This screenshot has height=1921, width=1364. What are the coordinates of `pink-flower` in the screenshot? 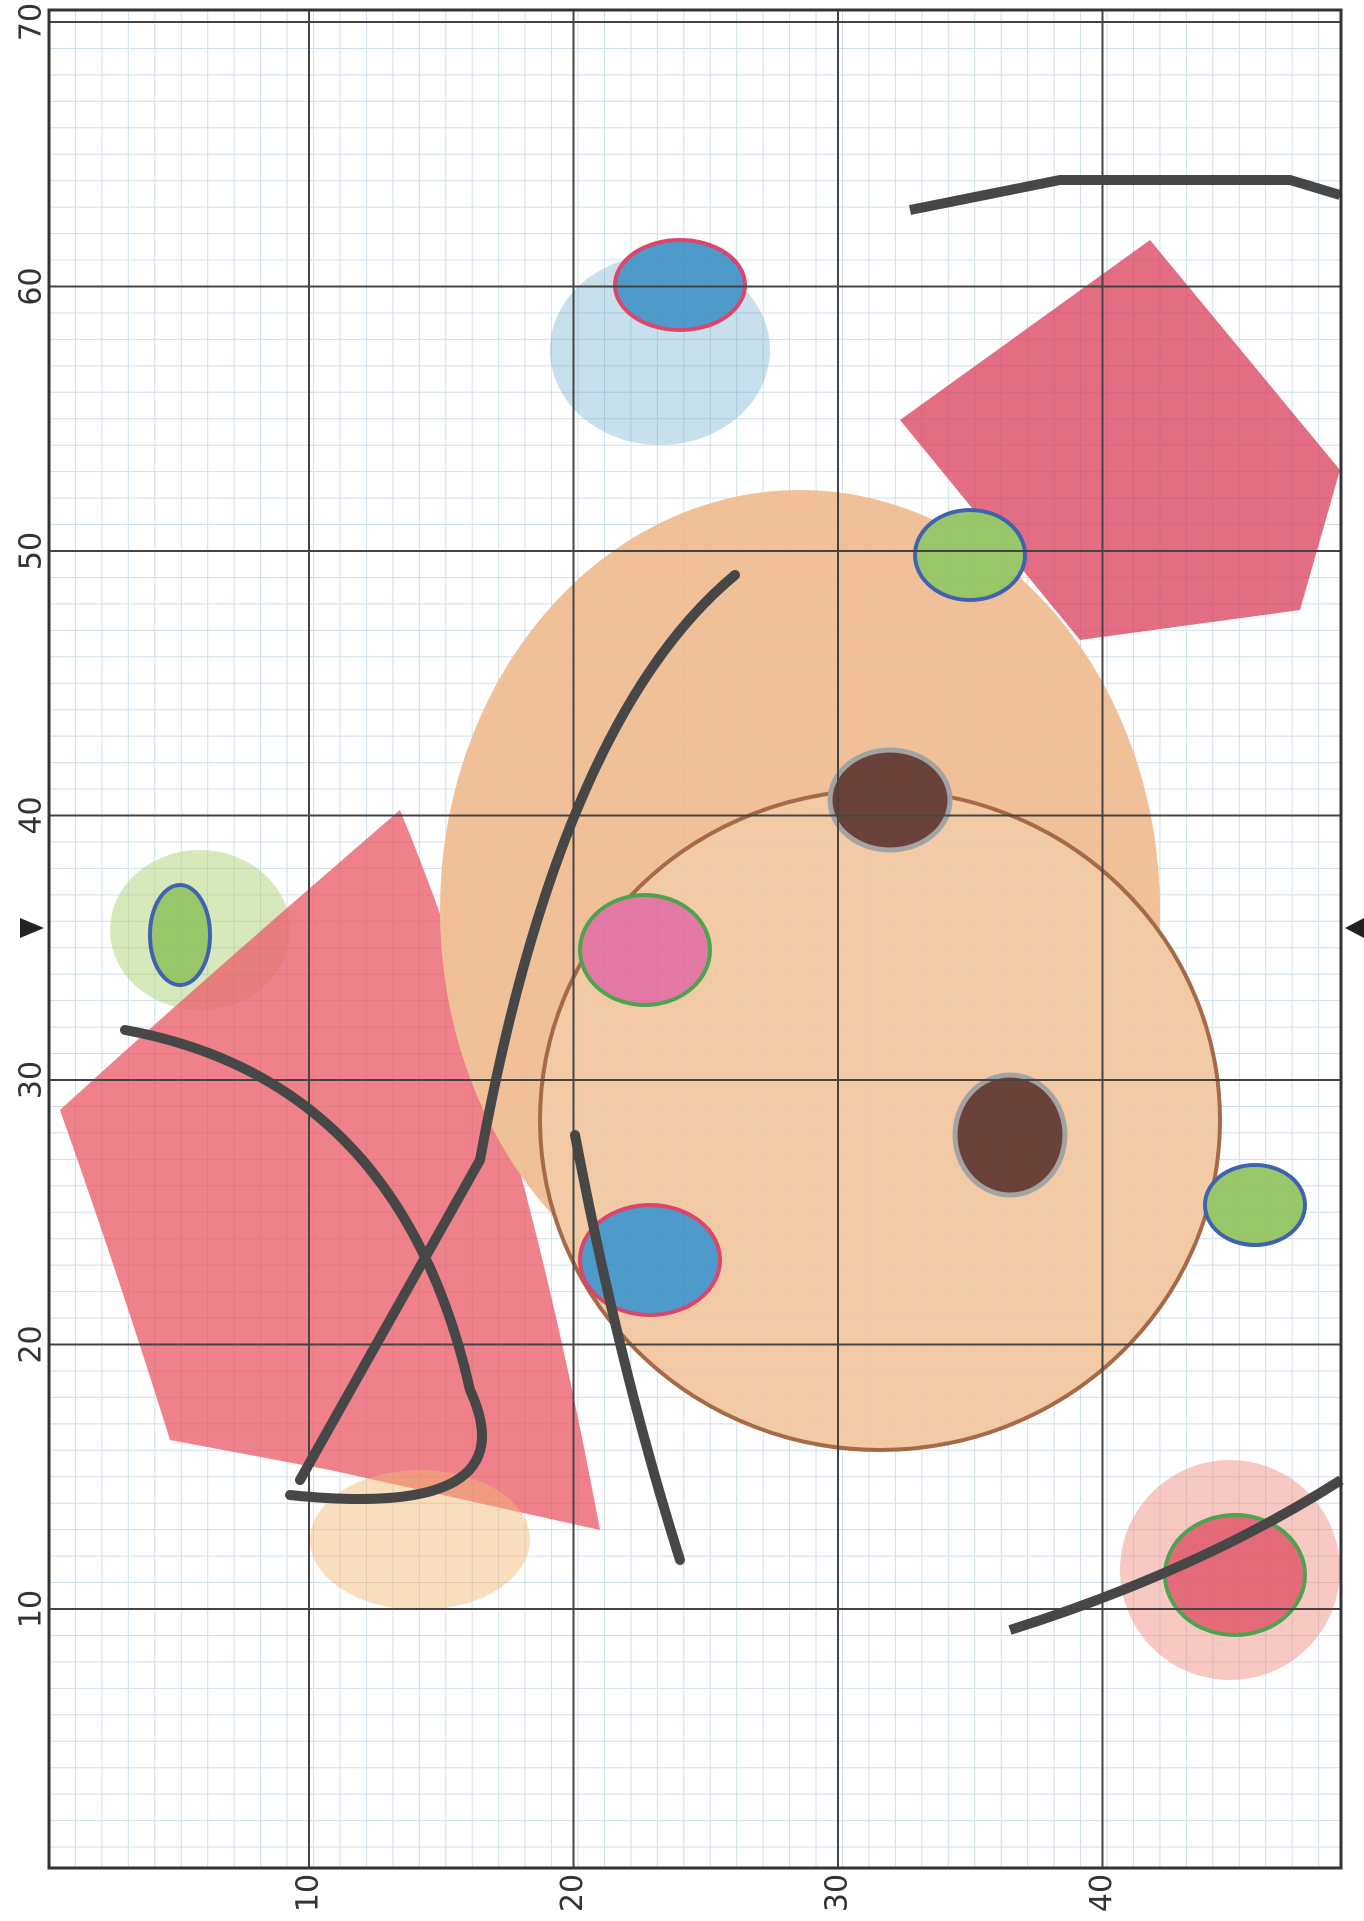 It's located at (645, 950).